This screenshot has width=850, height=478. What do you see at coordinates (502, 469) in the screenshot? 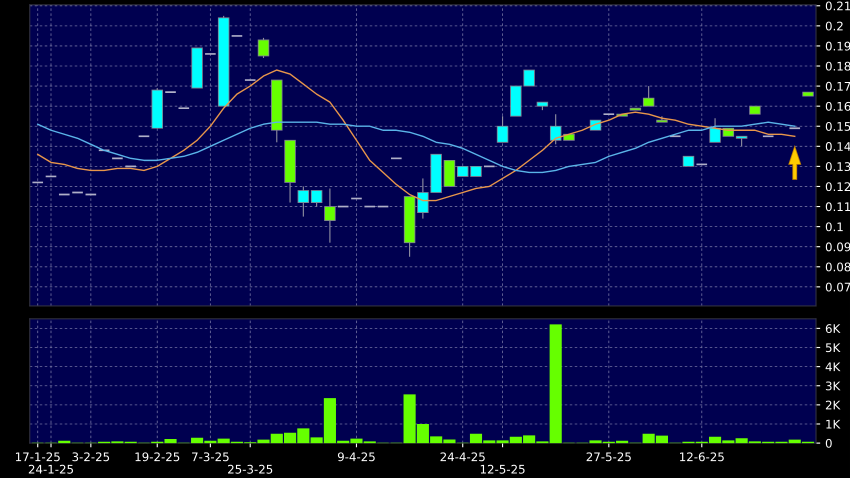
I see `x-tick-label: 12-5-25` at bounding box center [502, 469].